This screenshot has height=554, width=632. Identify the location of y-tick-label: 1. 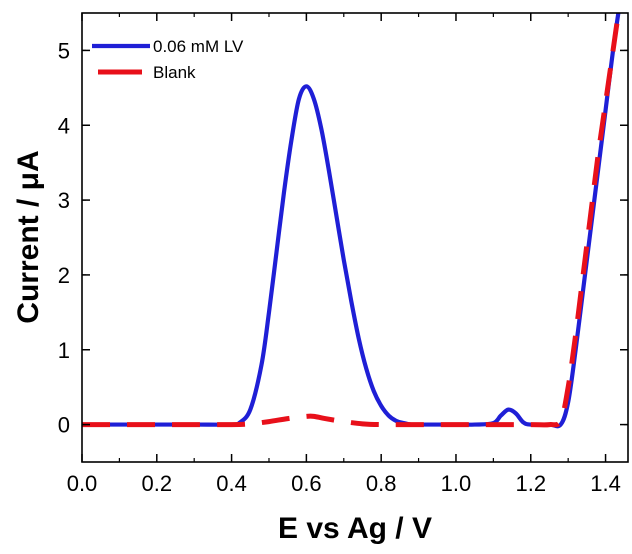
(64, 350).